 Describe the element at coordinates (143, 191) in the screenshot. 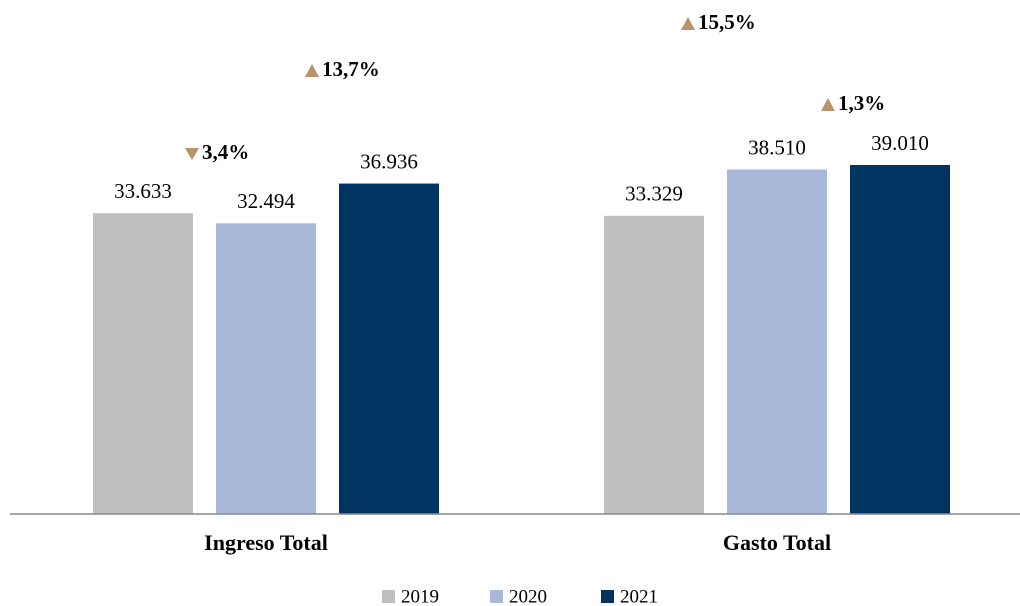

I see `value-label: 33.633` at that location.